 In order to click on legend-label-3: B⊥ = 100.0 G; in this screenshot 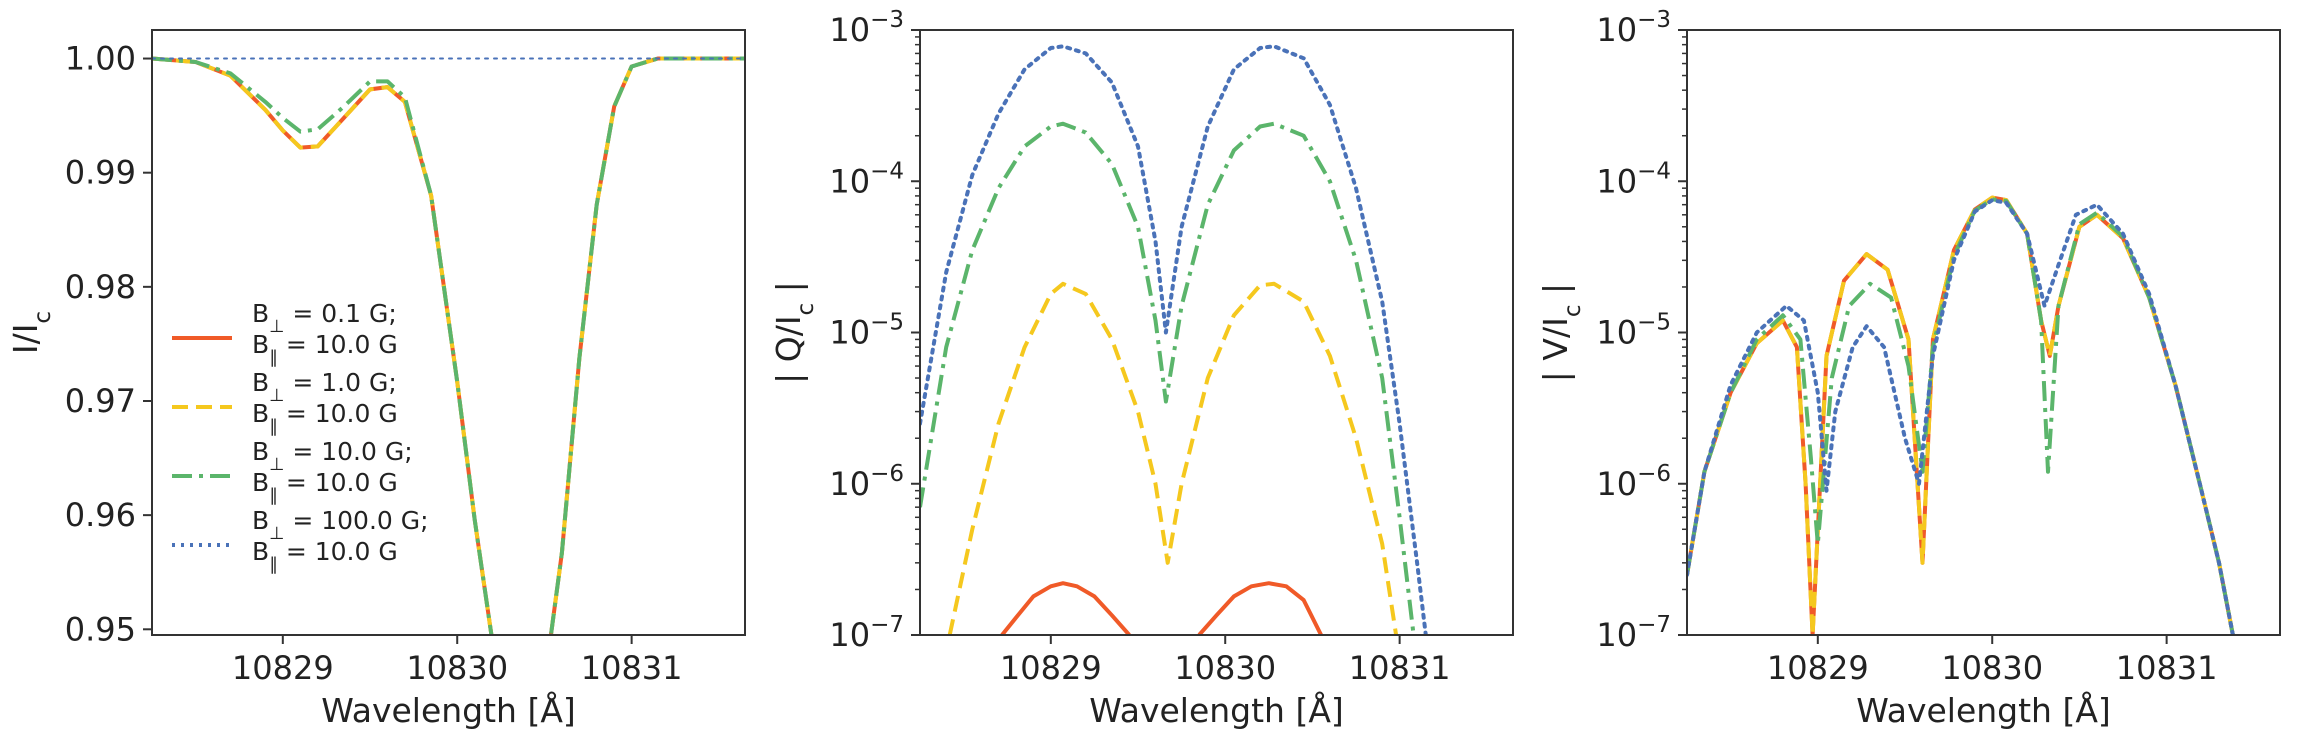, I will do `click(340, 525)`.